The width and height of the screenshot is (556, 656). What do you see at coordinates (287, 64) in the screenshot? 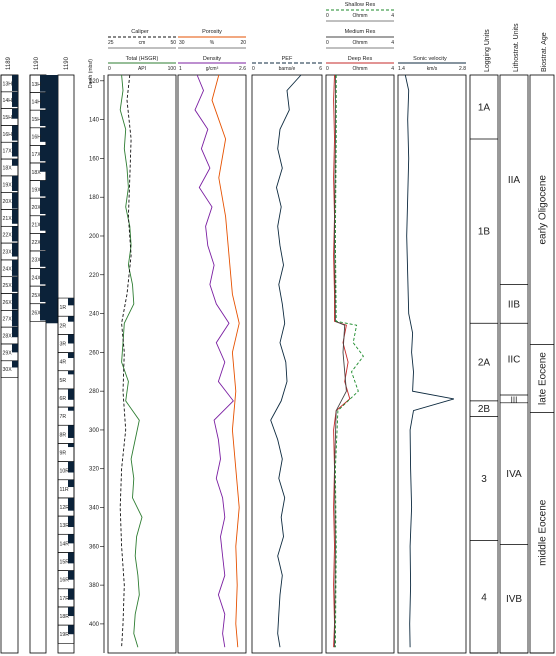
I see `pef-track-header: PEF 0 barns/e 6` at bounding box center [287, 64].